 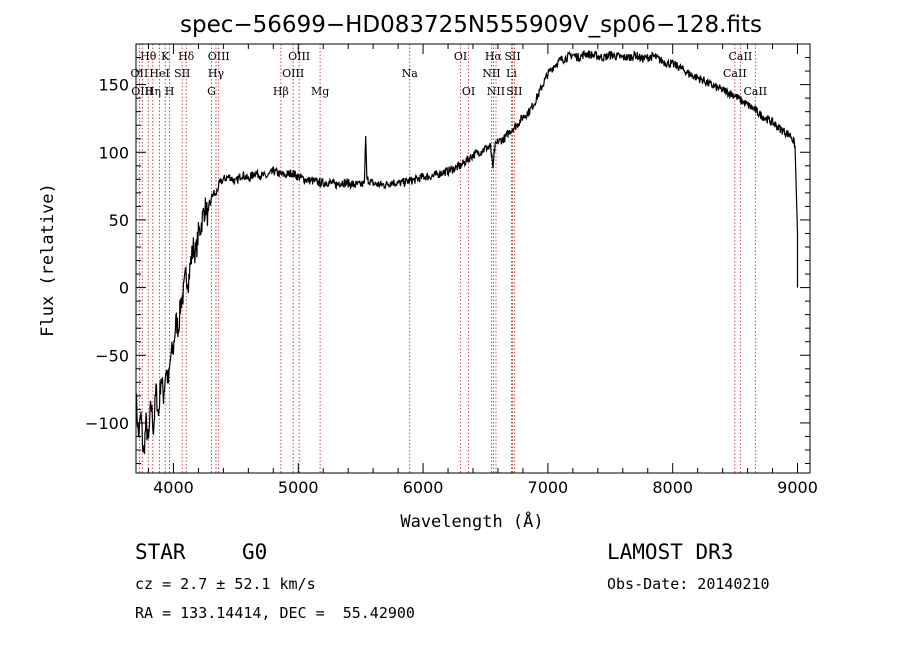 I want to click on x-tick-label: 8000, so click(x=672, y=487).